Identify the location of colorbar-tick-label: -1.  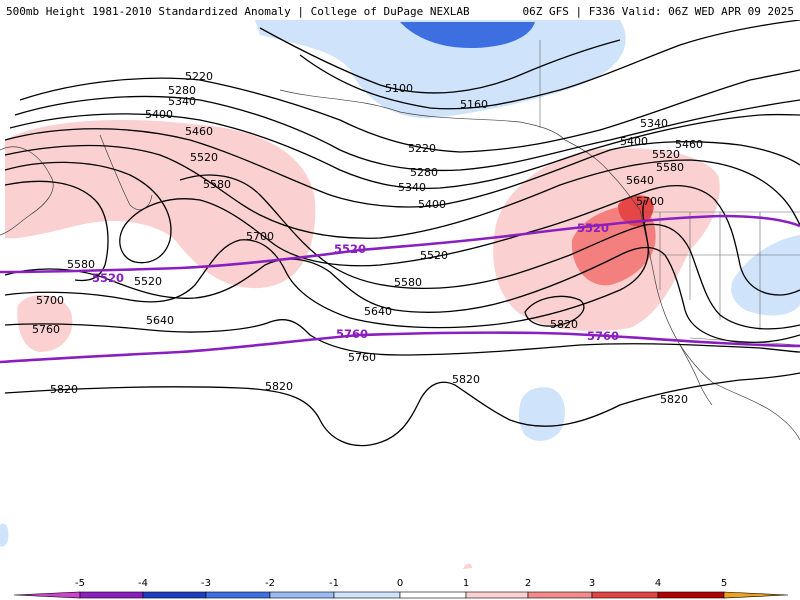
(334, 583).